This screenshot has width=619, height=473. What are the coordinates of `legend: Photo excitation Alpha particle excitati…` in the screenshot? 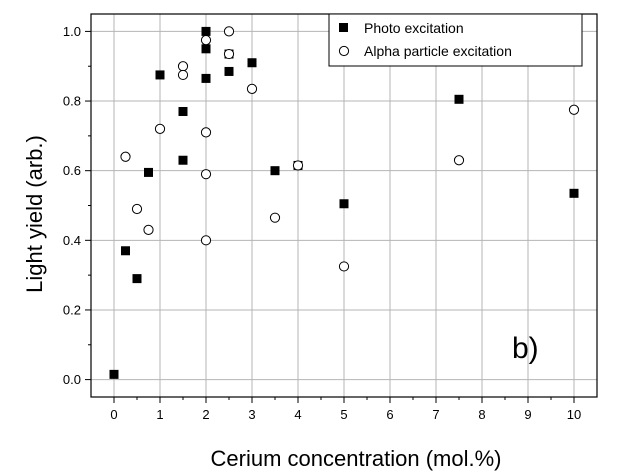 It's located at (455, 40).